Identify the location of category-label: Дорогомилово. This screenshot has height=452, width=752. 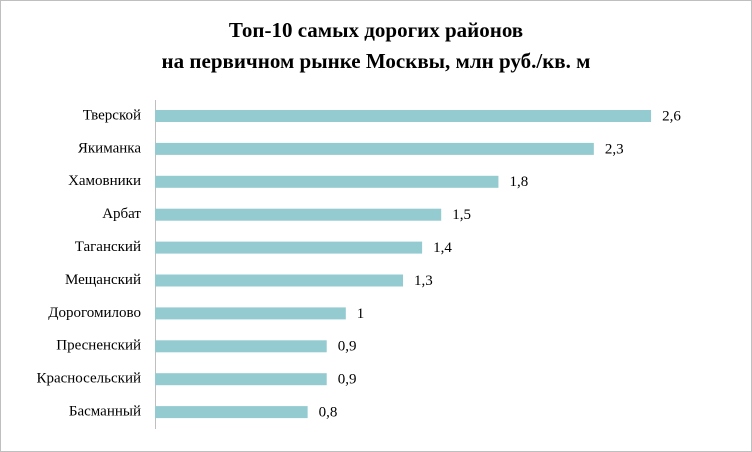
(94, 313).